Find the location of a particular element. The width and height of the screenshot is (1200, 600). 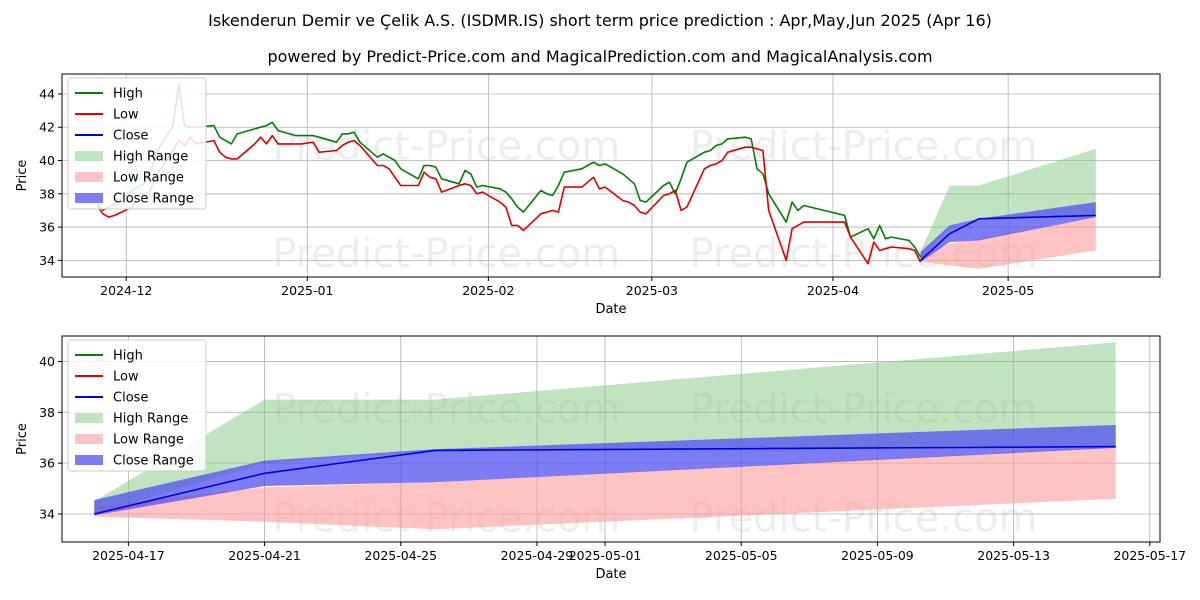

x-tick-label: 2025-05 is located at coordinates (1008, 290).